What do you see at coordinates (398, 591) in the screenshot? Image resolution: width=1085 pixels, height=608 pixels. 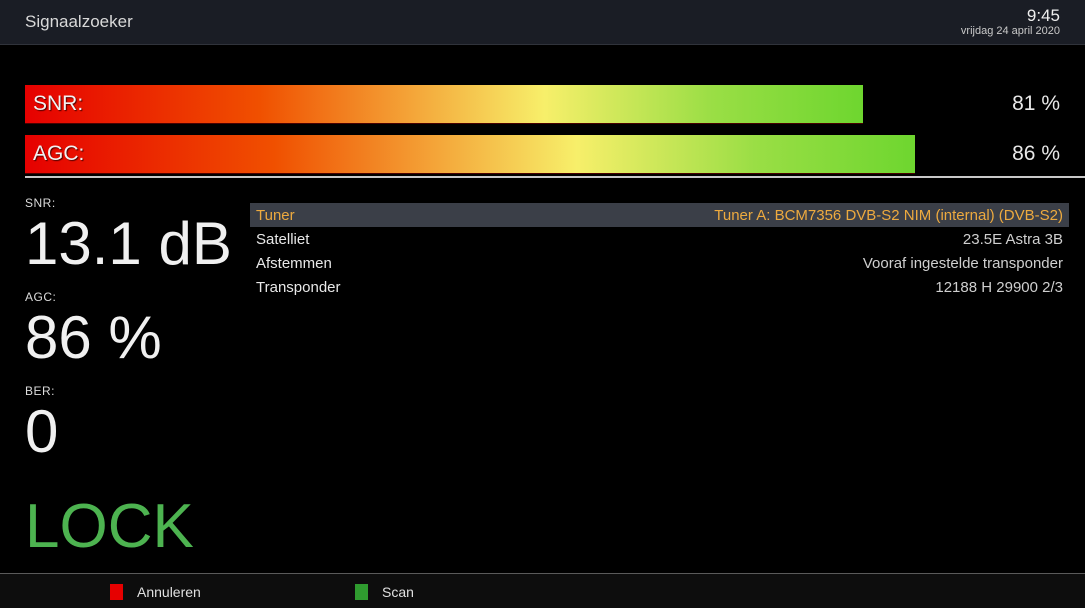 I see `scan-button-label: Scan` at bounding box center [398, 591].